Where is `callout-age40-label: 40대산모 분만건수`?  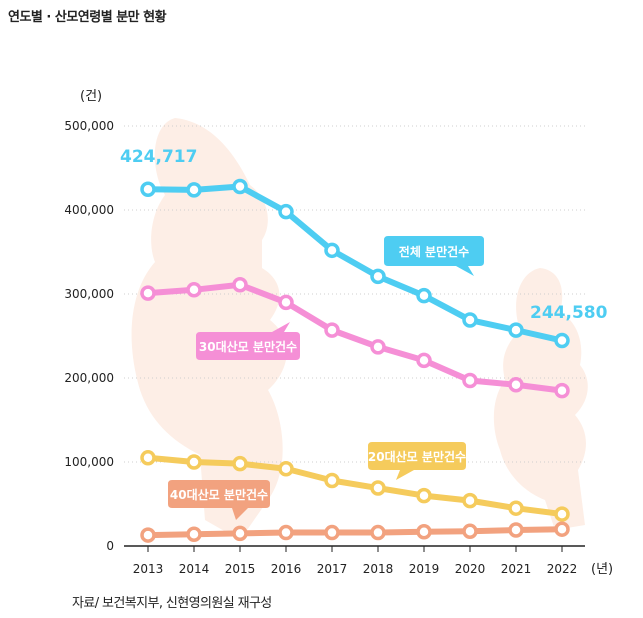 callout-age40-label: 40대산모 분만건수 is located at coordinates (219, 494).